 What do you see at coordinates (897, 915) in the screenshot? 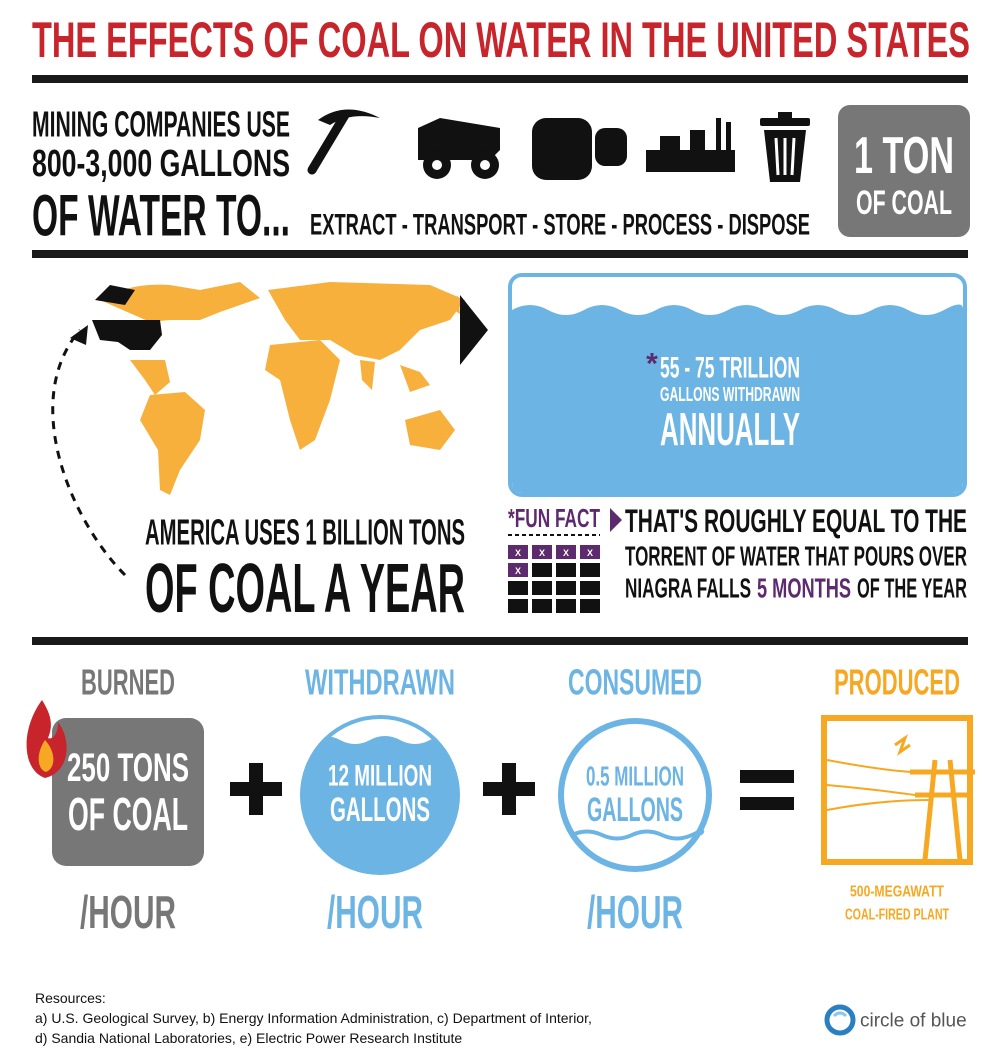
I see `produced-text: COAL-FIRED PLANT` at bounding box center [897, 915].